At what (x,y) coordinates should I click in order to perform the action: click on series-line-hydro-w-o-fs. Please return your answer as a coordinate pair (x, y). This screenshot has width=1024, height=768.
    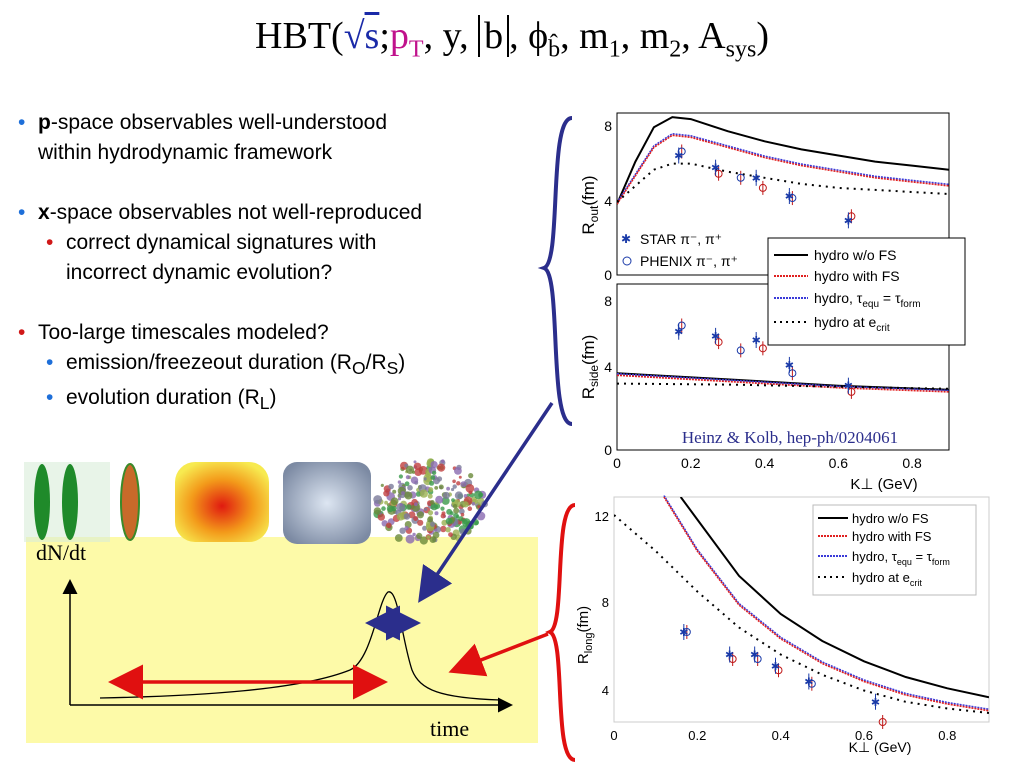
    Looking at the image, I should click on (834, 598).